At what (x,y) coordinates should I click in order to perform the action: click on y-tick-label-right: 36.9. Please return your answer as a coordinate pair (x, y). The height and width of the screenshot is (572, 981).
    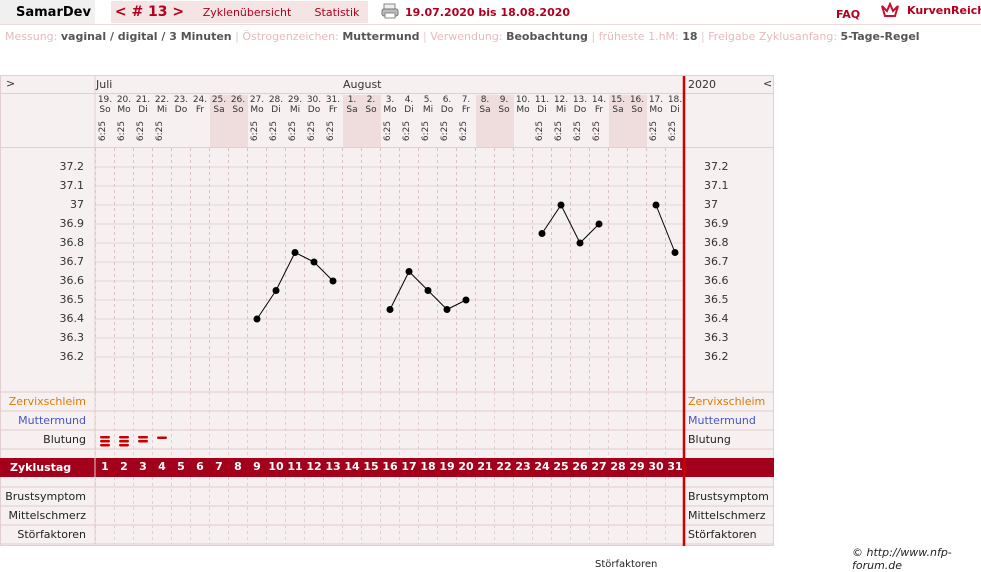
    Looking at the image, I should click on (716, 223).